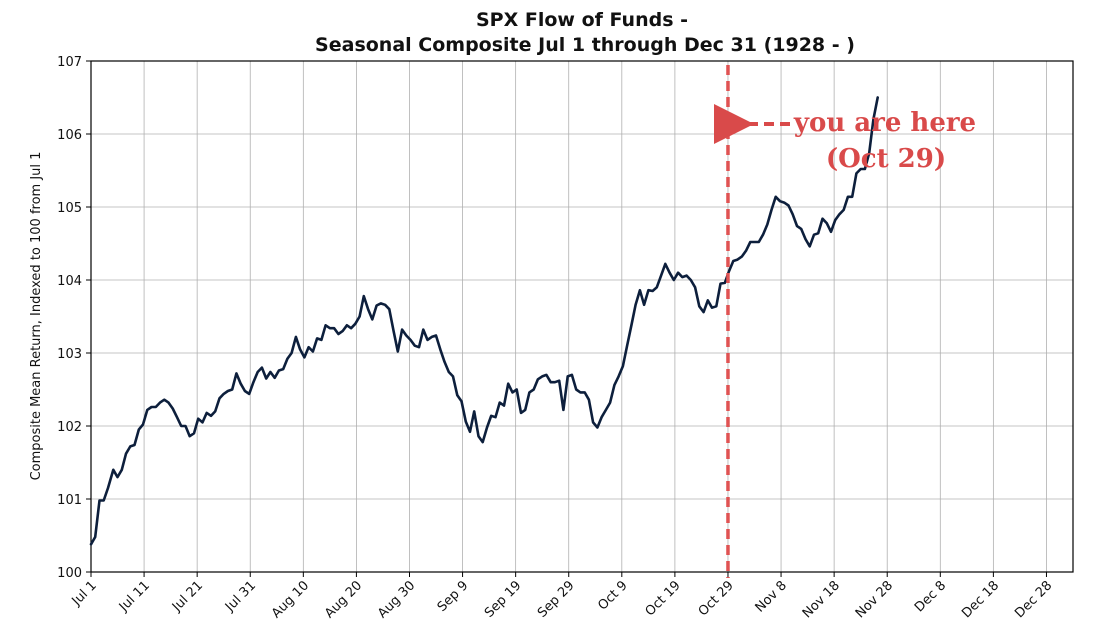 The width and height of the screenshot is (1101, 639). What do you see at coordinates (503, 599) in the screenshot?
I see `x-tick-label-8: Sep 19` at bounding box center [503, 599].